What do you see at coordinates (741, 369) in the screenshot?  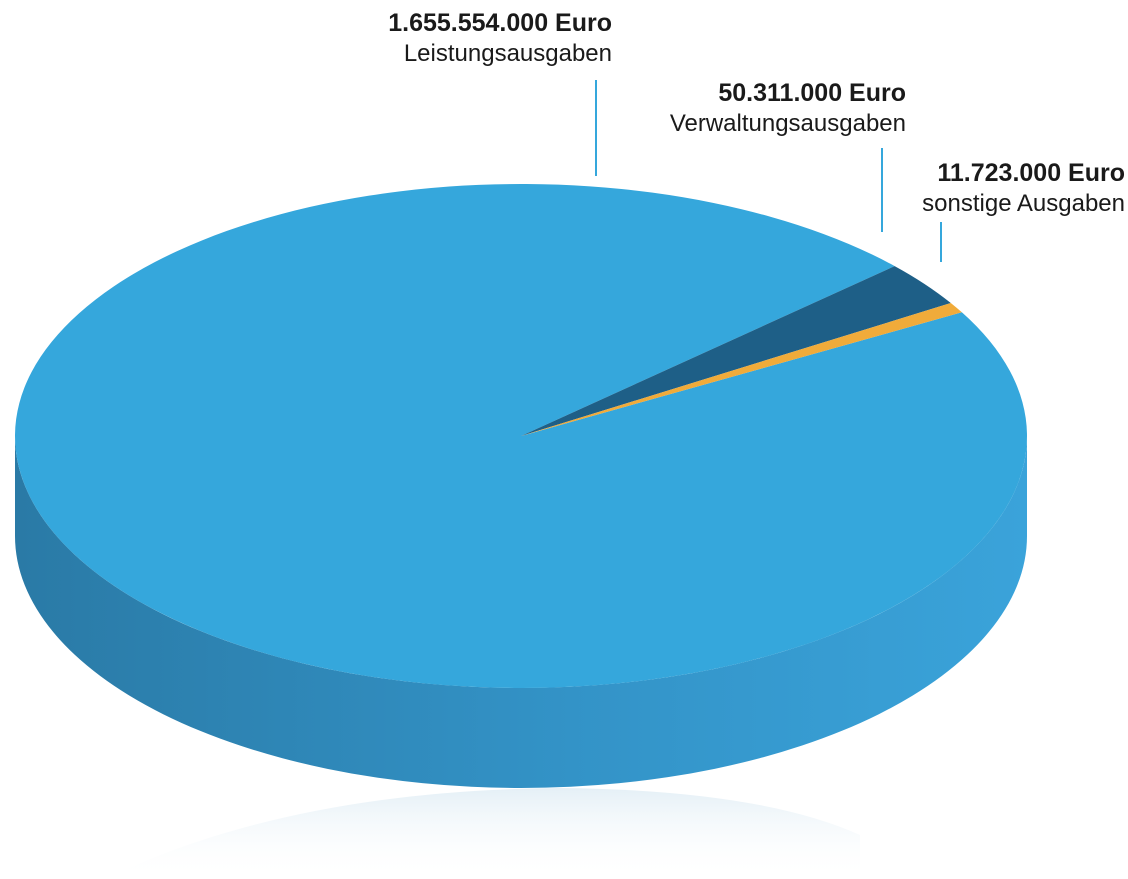 I see `pie-slice-sonstige-ausgaben` at bounding box center [741, 369].